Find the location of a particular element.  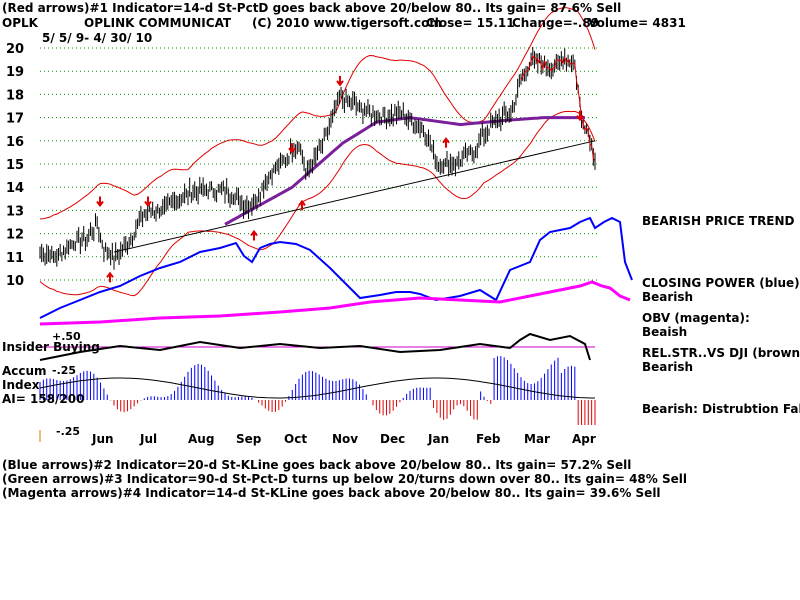

y-tick-label: 18 is located at coordinates (15, 95).